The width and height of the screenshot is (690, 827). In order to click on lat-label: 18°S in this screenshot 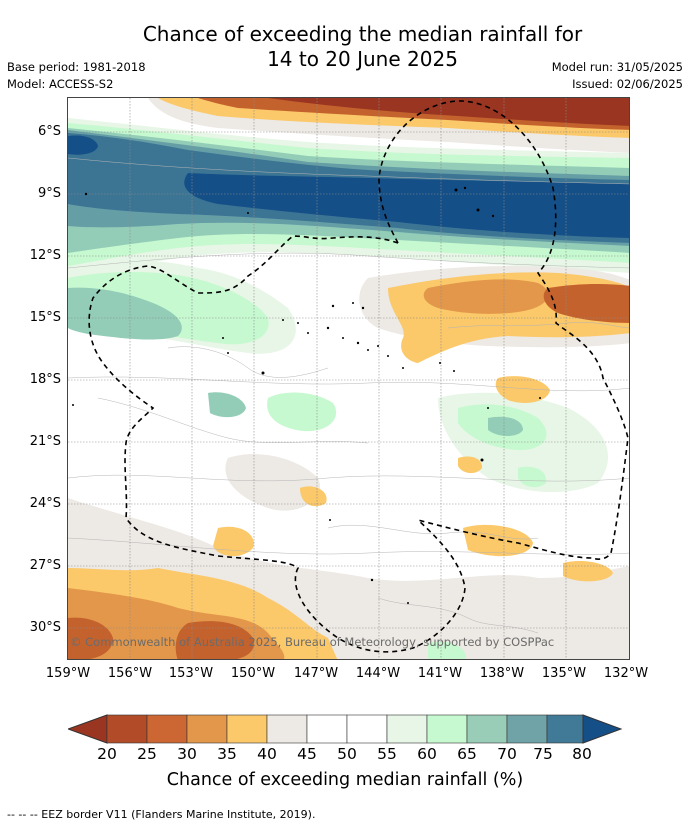, I will do `click(45, 379)`.